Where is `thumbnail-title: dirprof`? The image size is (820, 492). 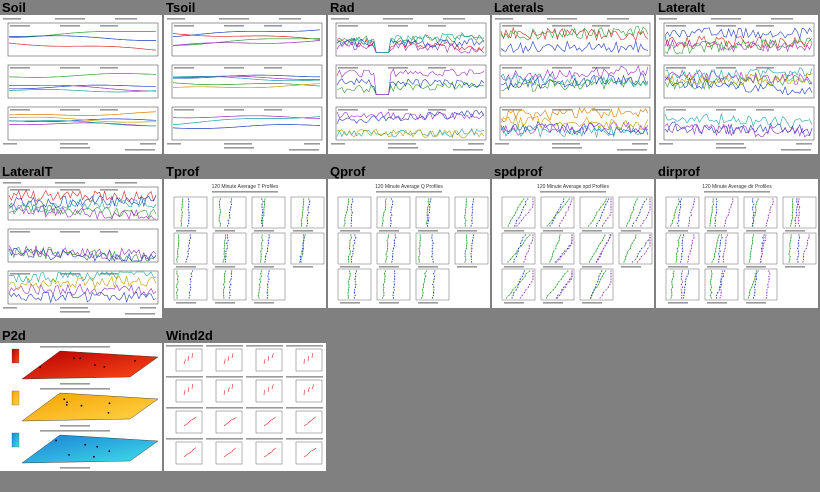
thumbnail-title: dirprof is located at coordinates (679, 171).